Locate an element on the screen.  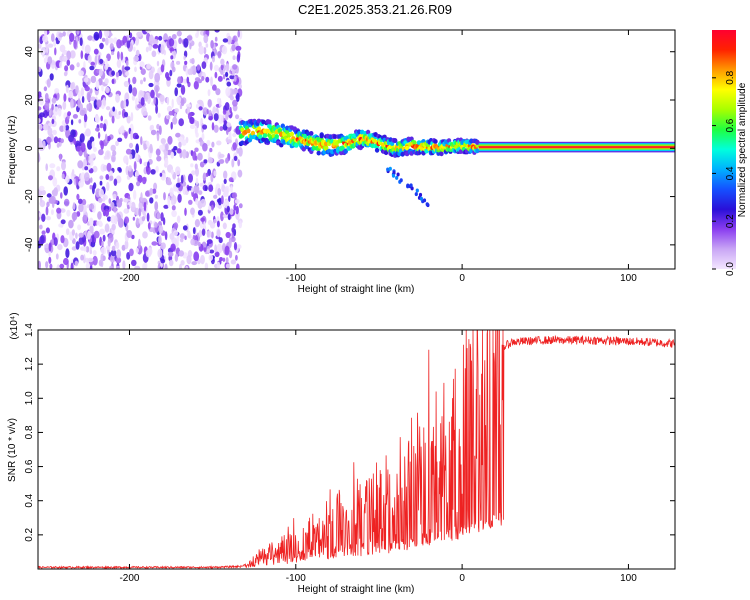
steady-line-band is located at coordinates (576, 147).